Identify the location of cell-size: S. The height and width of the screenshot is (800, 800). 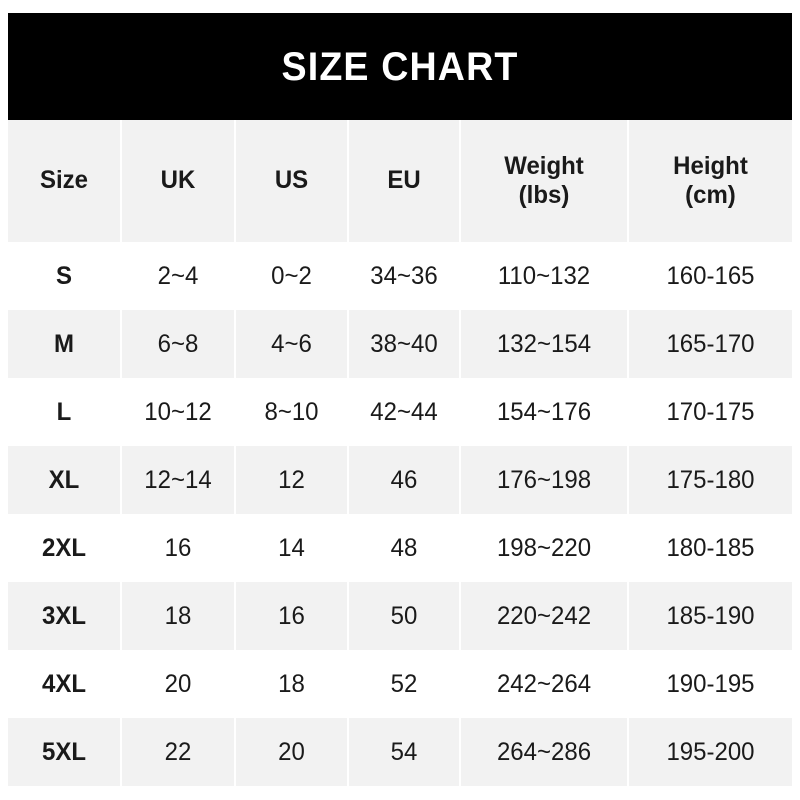
(65, 276).